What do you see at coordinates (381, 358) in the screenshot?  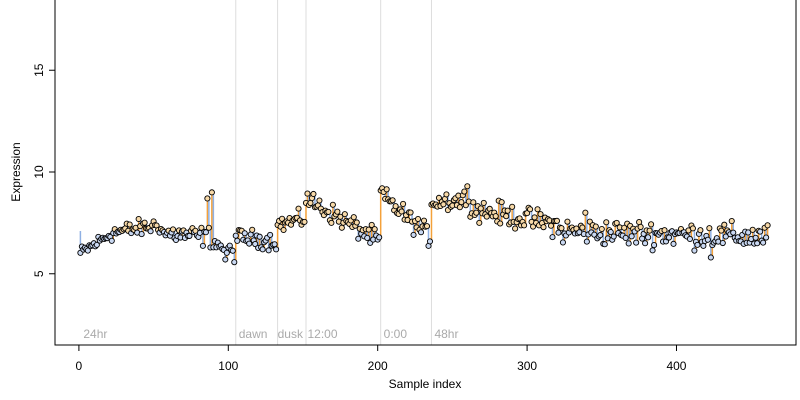 I see `x-axis: 0 100 200 300 400` at bounding box center [381, 358].